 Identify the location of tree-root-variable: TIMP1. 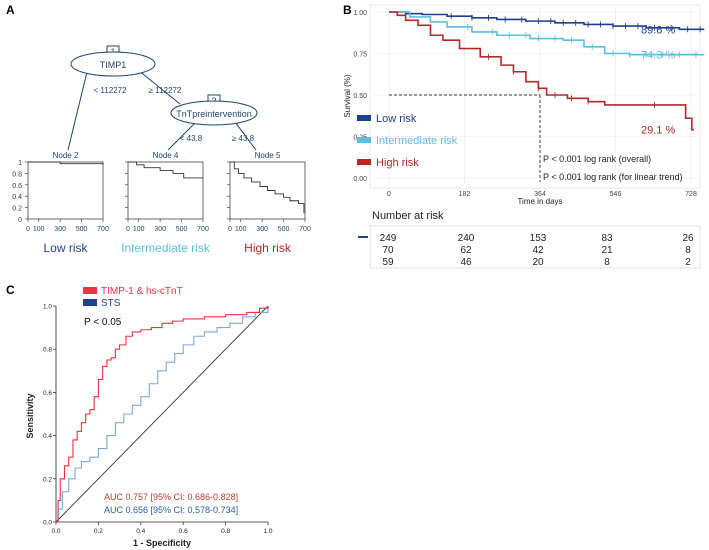
(113, 65).